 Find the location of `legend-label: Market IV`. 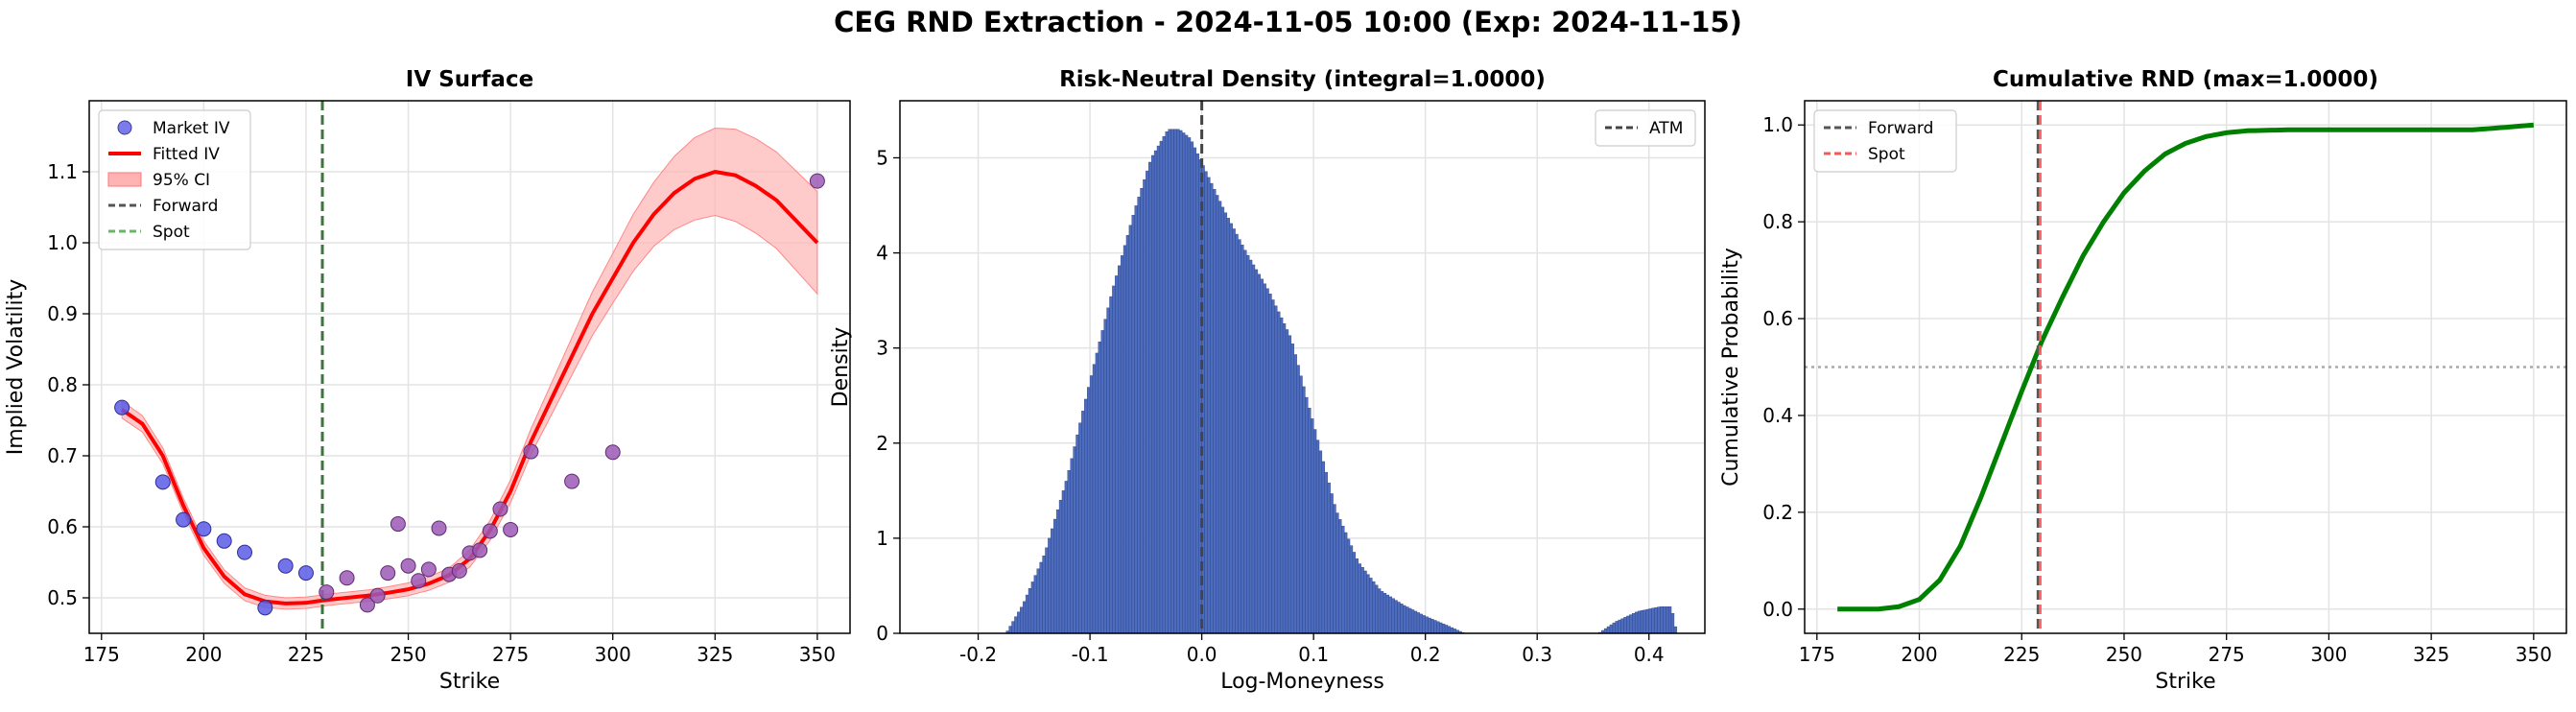

legend-label: Market IV is located at coordinates (192, 128).